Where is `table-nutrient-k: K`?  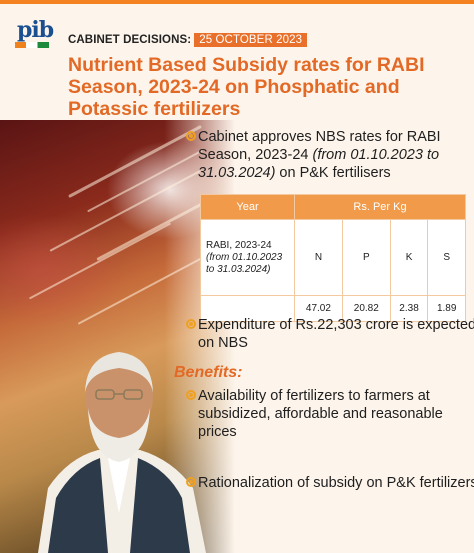
table-nutrient-k: K is located at coordinates (409, 257).